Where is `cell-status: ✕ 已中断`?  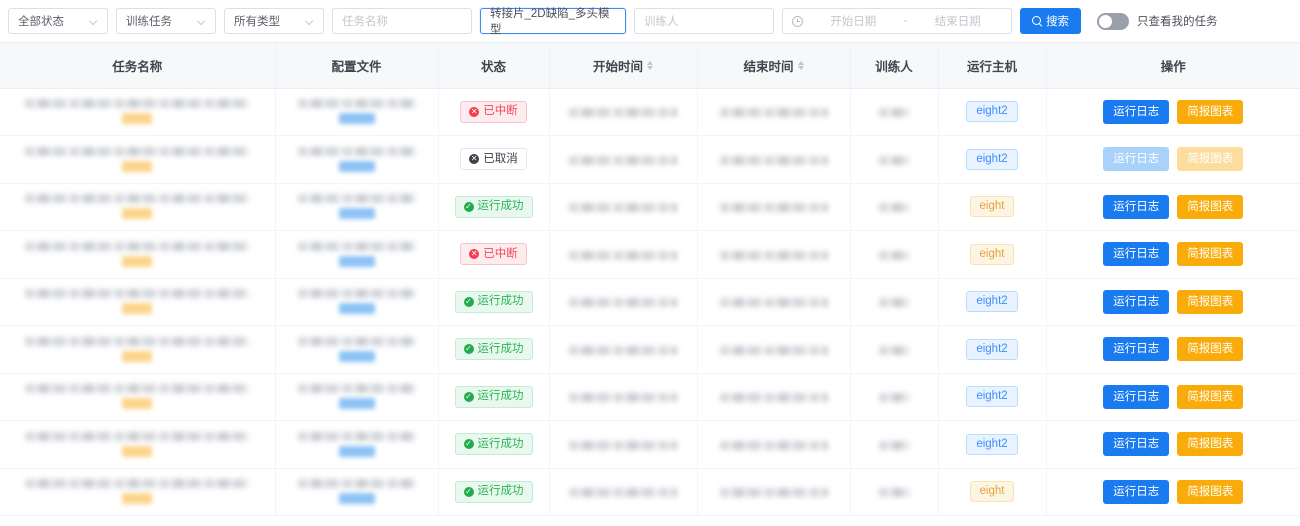 cell-status: ✕ 已中断 is located at coordinates (494, 254).